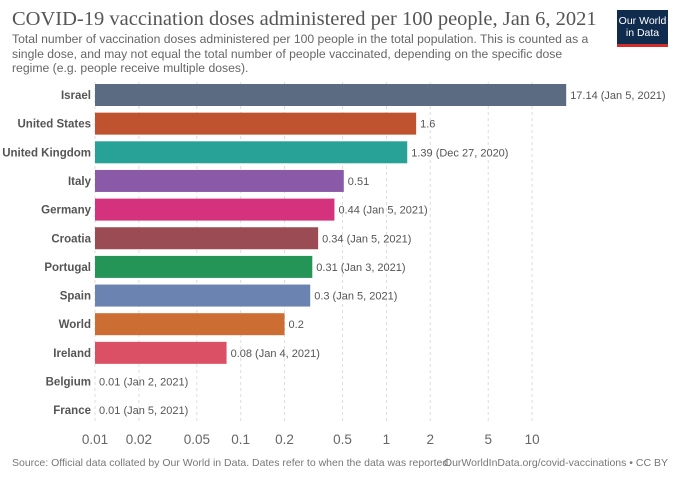 Image resolution: width=680 pixels, height=480 pixels. Describe the element at coordinates (360, 268) in the screenshot. I see `data-label: 0.31 (Jan 3, 2021)` at that location.